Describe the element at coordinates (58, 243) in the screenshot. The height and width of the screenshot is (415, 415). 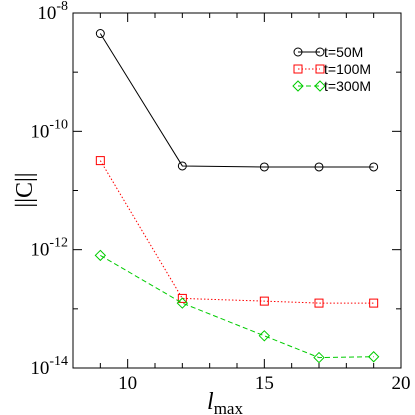
I see `y-tick-label-exponent: -12` at that location.